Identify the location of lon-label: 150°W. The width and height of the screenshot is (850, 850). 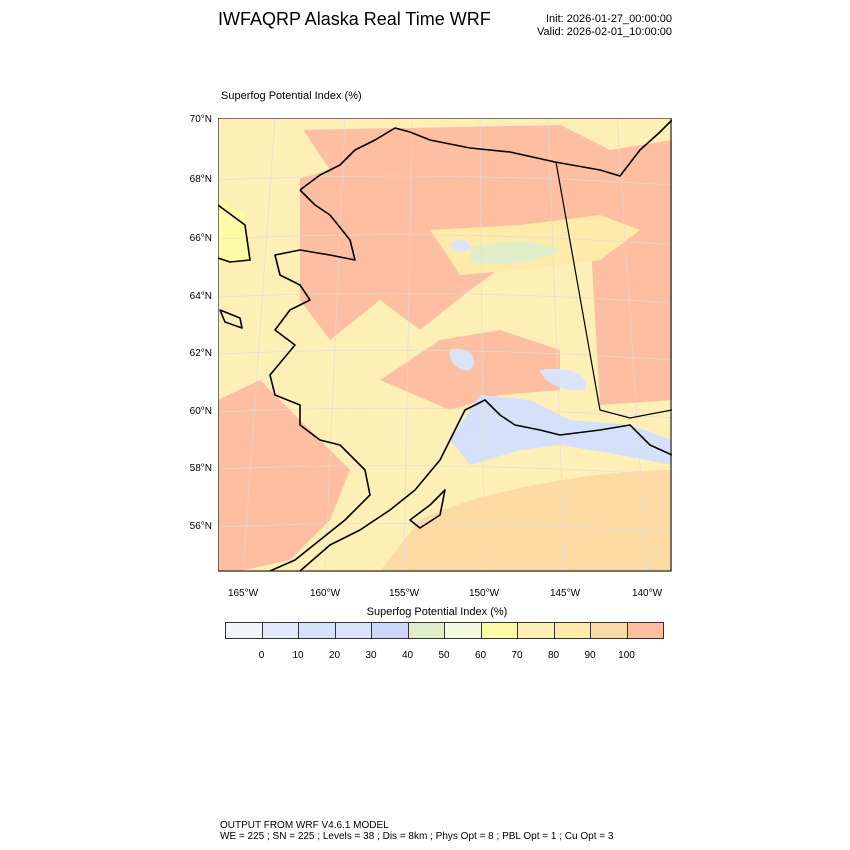
(484, 593).